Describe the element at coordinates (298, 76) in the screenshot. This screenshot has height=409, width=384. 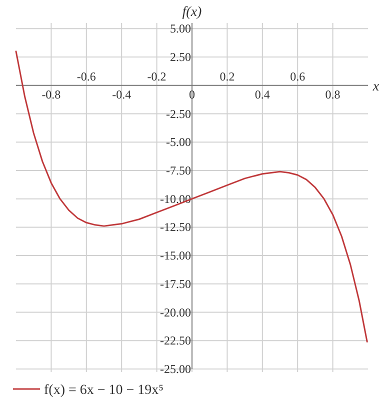
I see `x2-tick-label: 0.6` at that location.